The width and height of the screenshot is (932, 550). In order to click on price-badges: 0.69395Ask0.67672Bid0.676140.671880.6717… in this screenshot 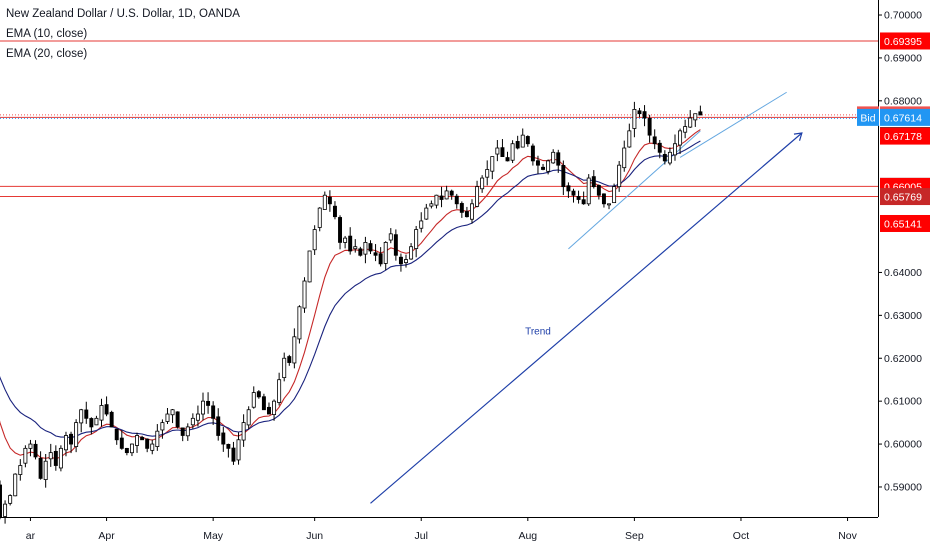, I will do `click(893, 132)`.